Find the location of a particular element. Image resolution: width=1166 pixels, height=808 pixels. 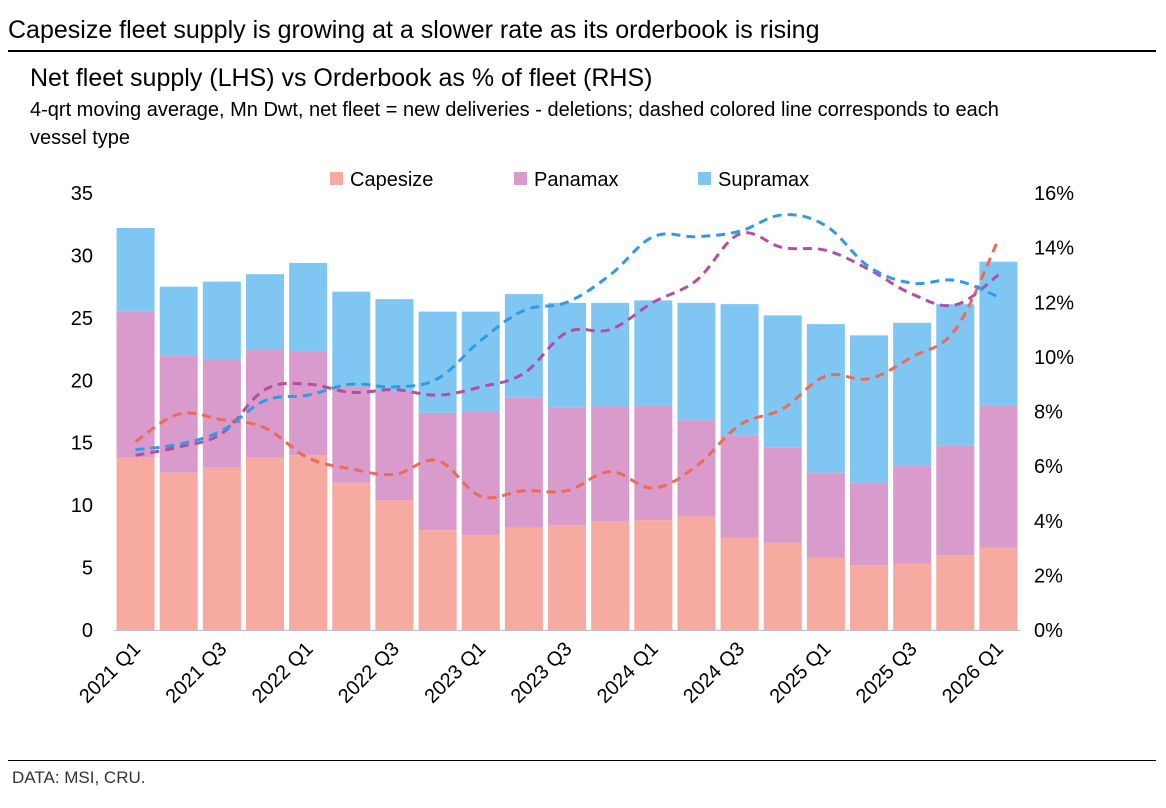

x-tick-label: 2024 Q1 is located at coordinates (628, 673).